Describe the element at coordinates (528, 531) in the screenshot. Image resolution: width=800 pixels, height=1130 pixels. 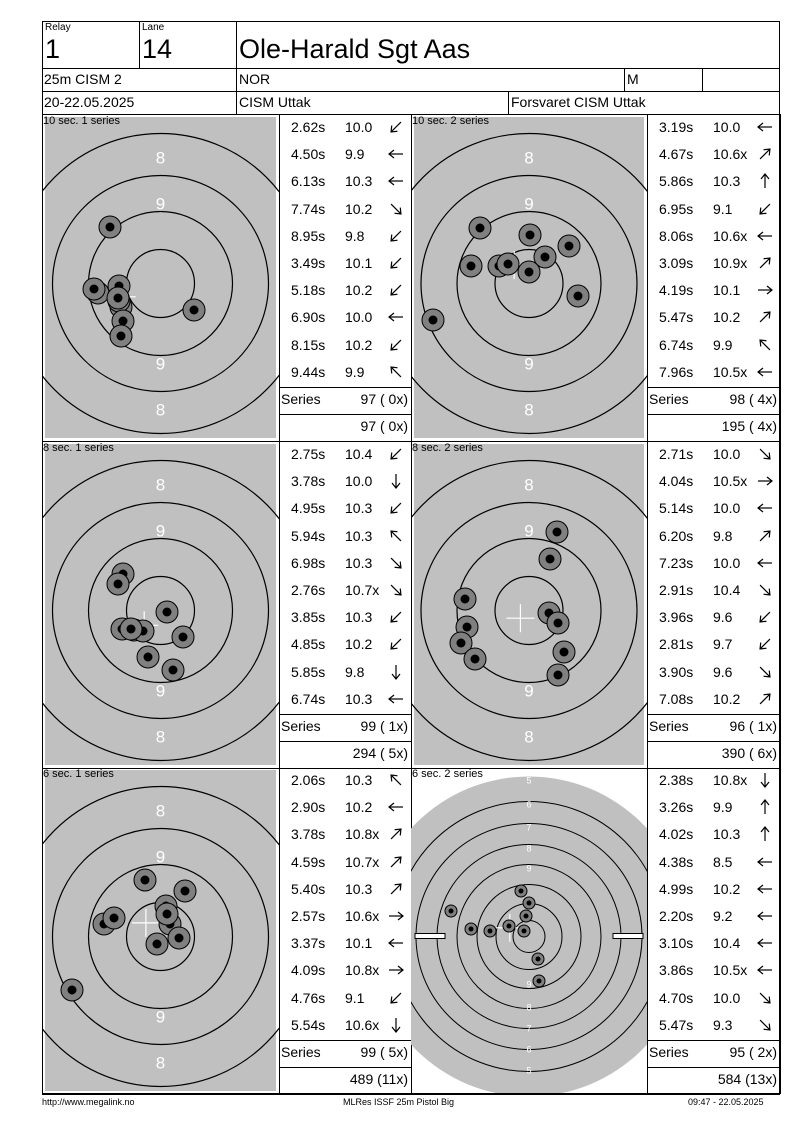
I see `svg-text: 9` at that location.